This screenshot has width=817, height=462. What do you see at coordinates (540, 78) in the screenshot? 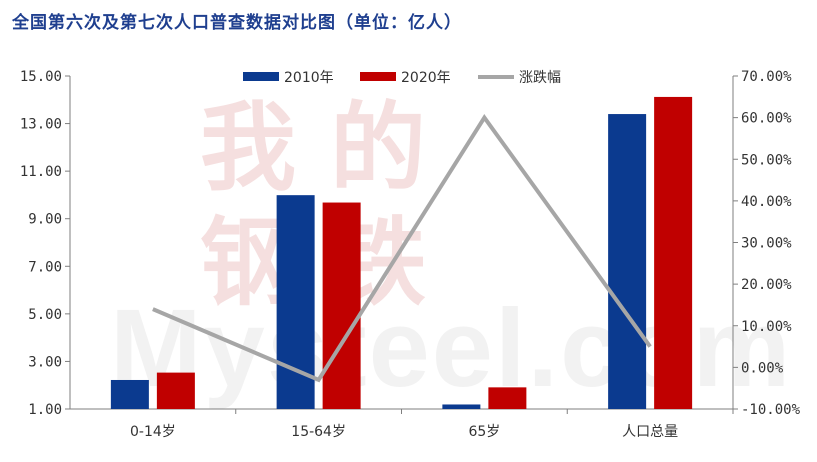
I see `legend-label: 涨跌幅` at bounding box center [540, 78].